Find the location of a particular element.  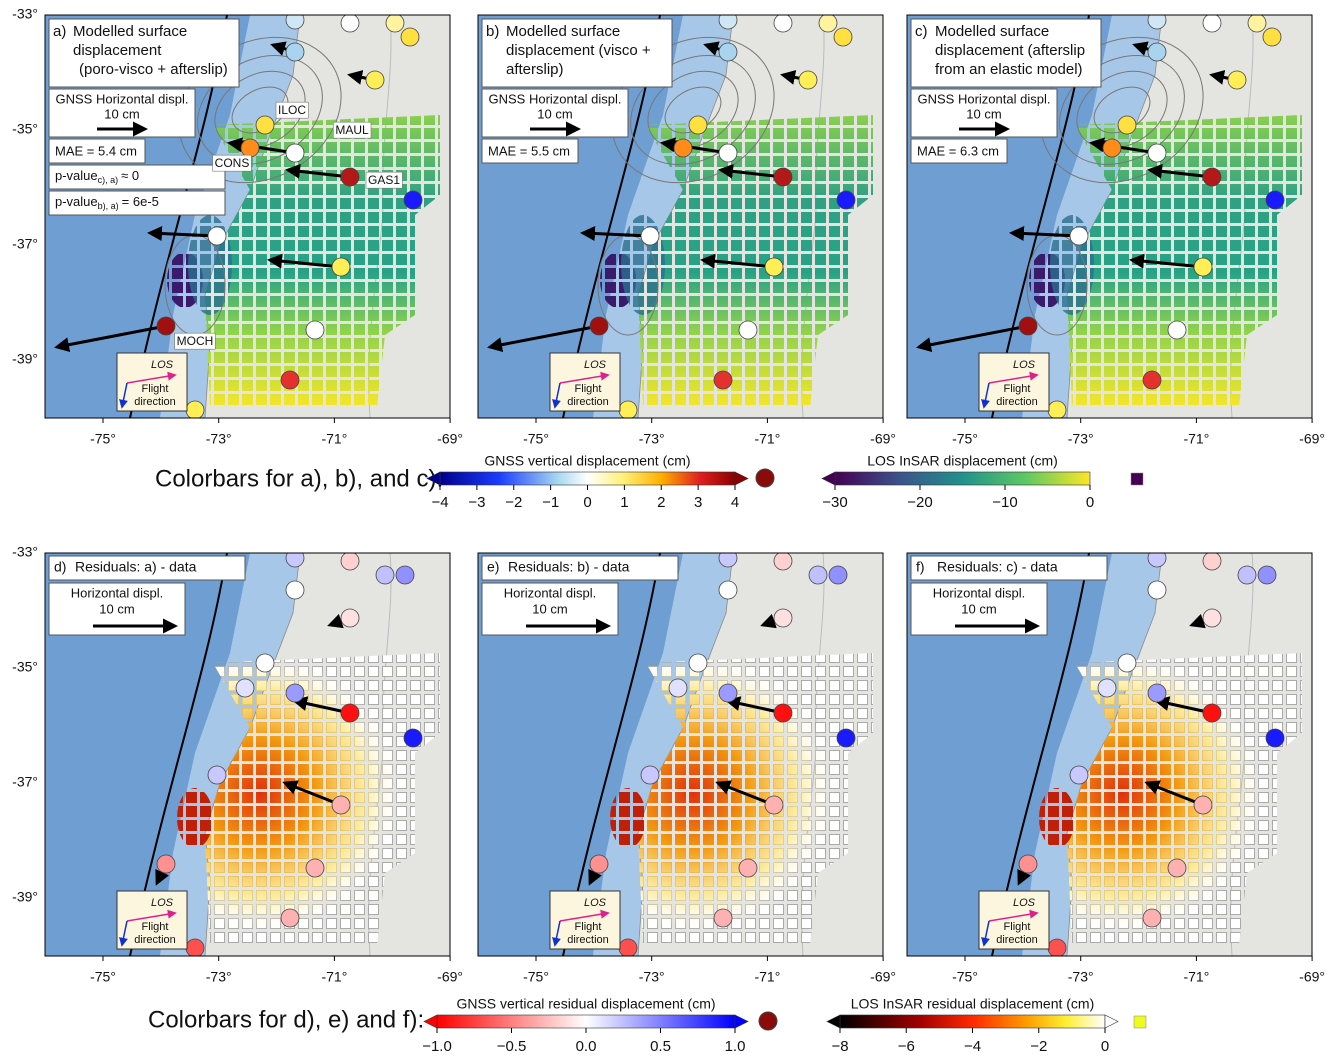

station-label-box is located at coordinates (352, 130).